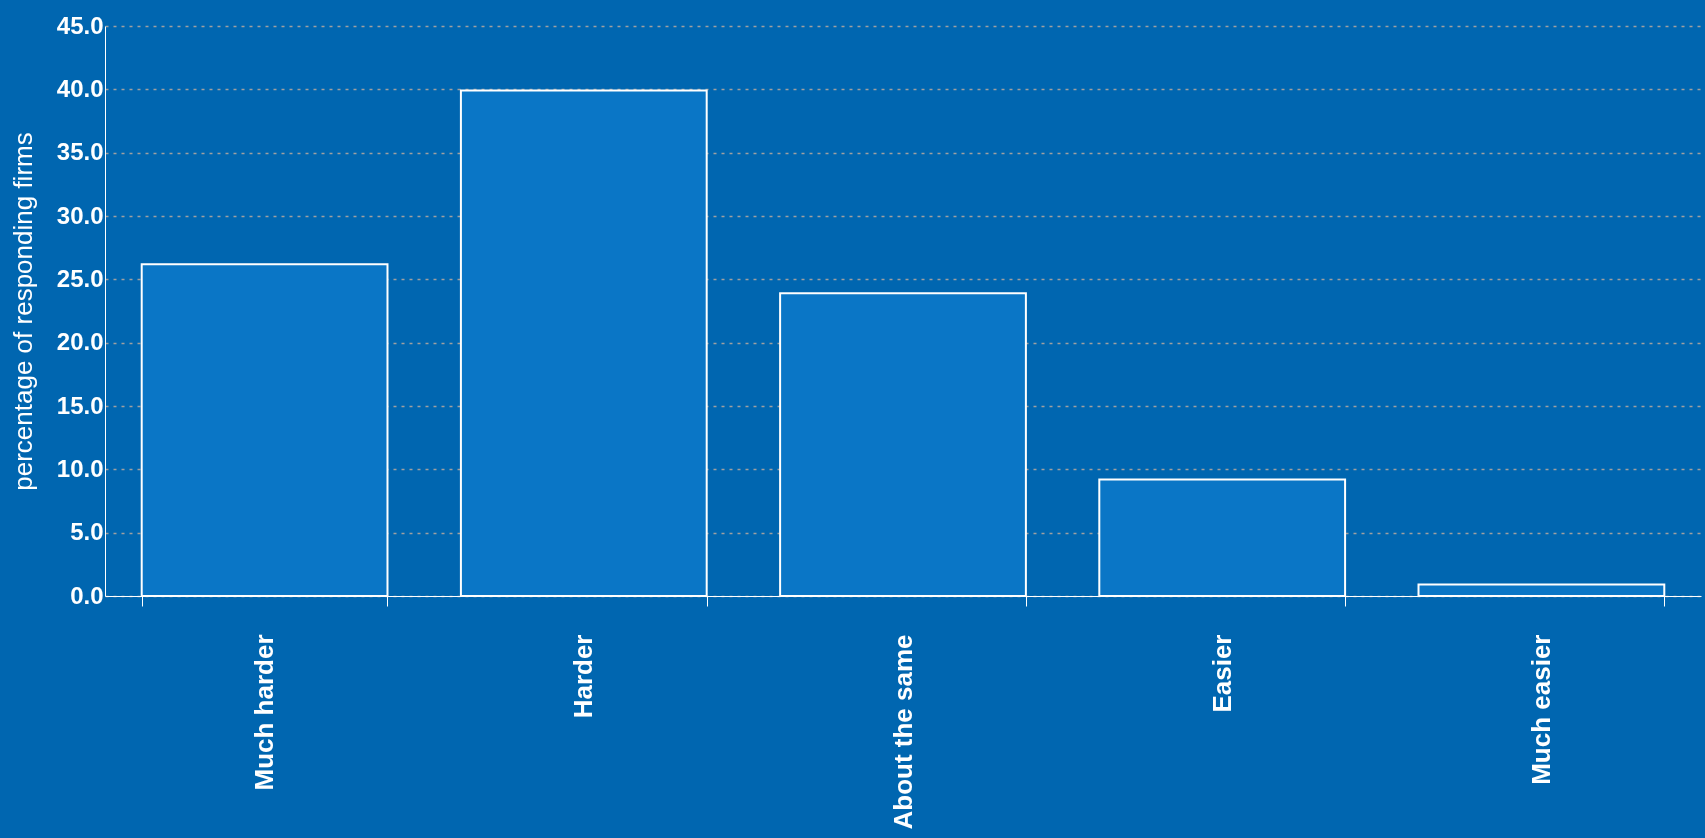 Image resolution: width=1705 pixels, height=838 pixels. Describe the element at coordinates (87, 595) in the screenshot. I see `y-tick-label: 0.0` at that location.